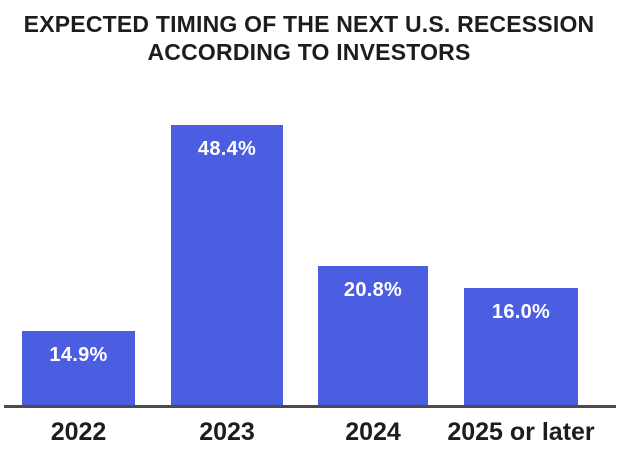 The width and height of the screenshot is (618, 453). I want to click on bar-2025: 16.0%, so click(521, 346).